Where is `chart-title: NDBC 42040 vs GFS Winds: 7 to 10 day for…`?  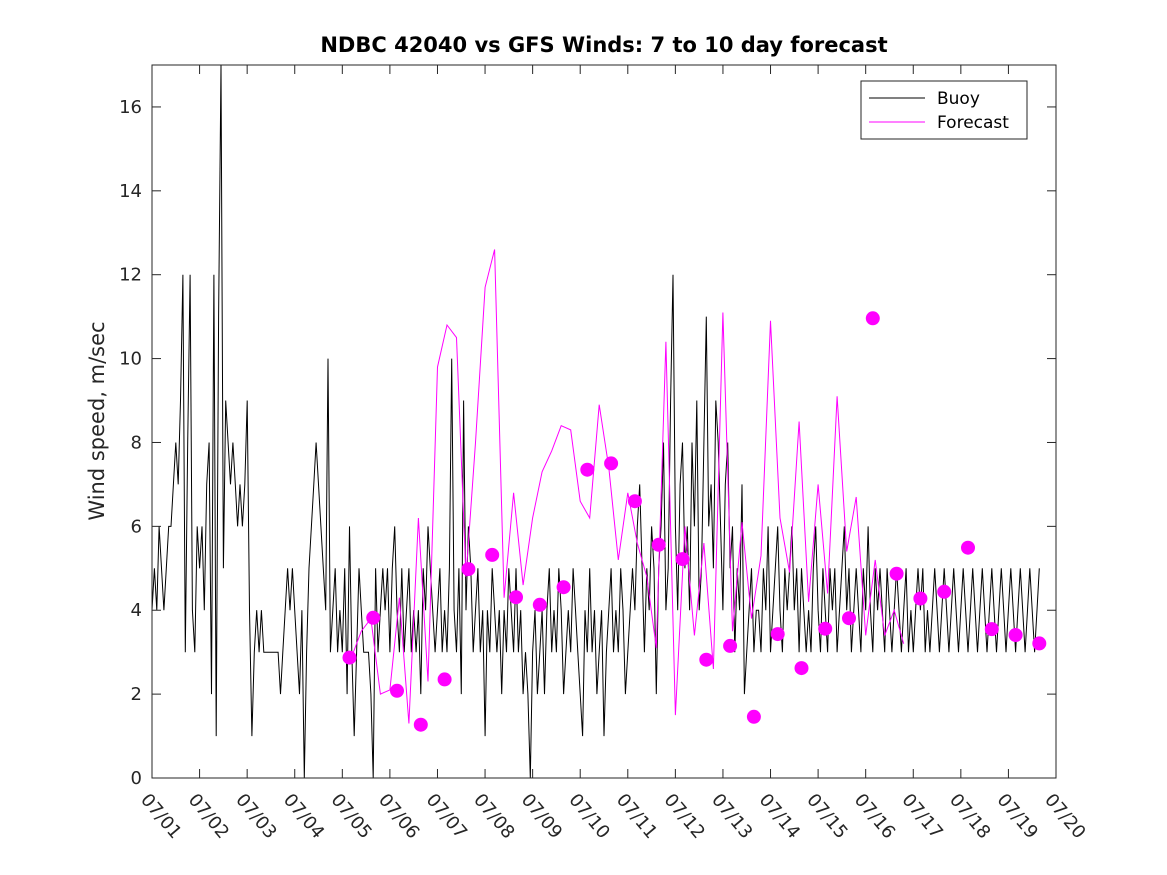 chart-title: NDBC 42040 vs GFS Winds: 7 to 10 day for… is located at coordinates (603, 45).